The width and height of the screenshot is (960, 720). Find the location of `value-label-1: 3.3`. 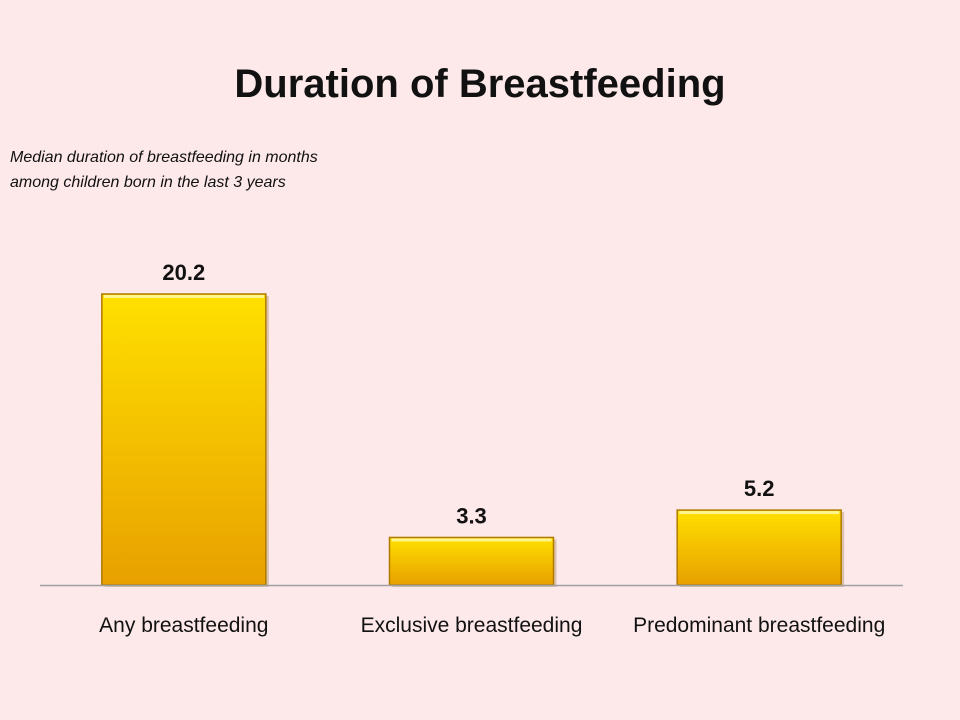

value-label-1: 3.3 is located at coordinates (471, 515).